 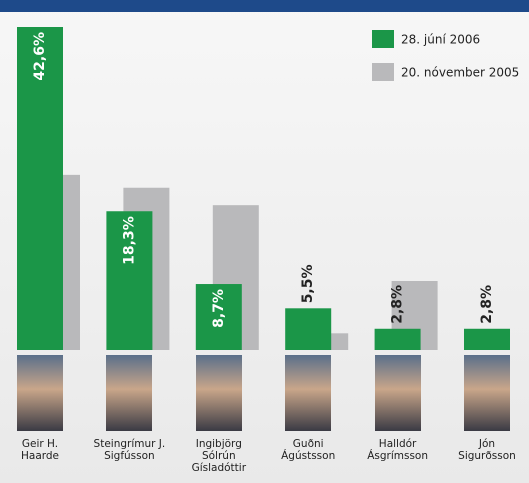 I want to click on top-band, so click(x=264, y=6).